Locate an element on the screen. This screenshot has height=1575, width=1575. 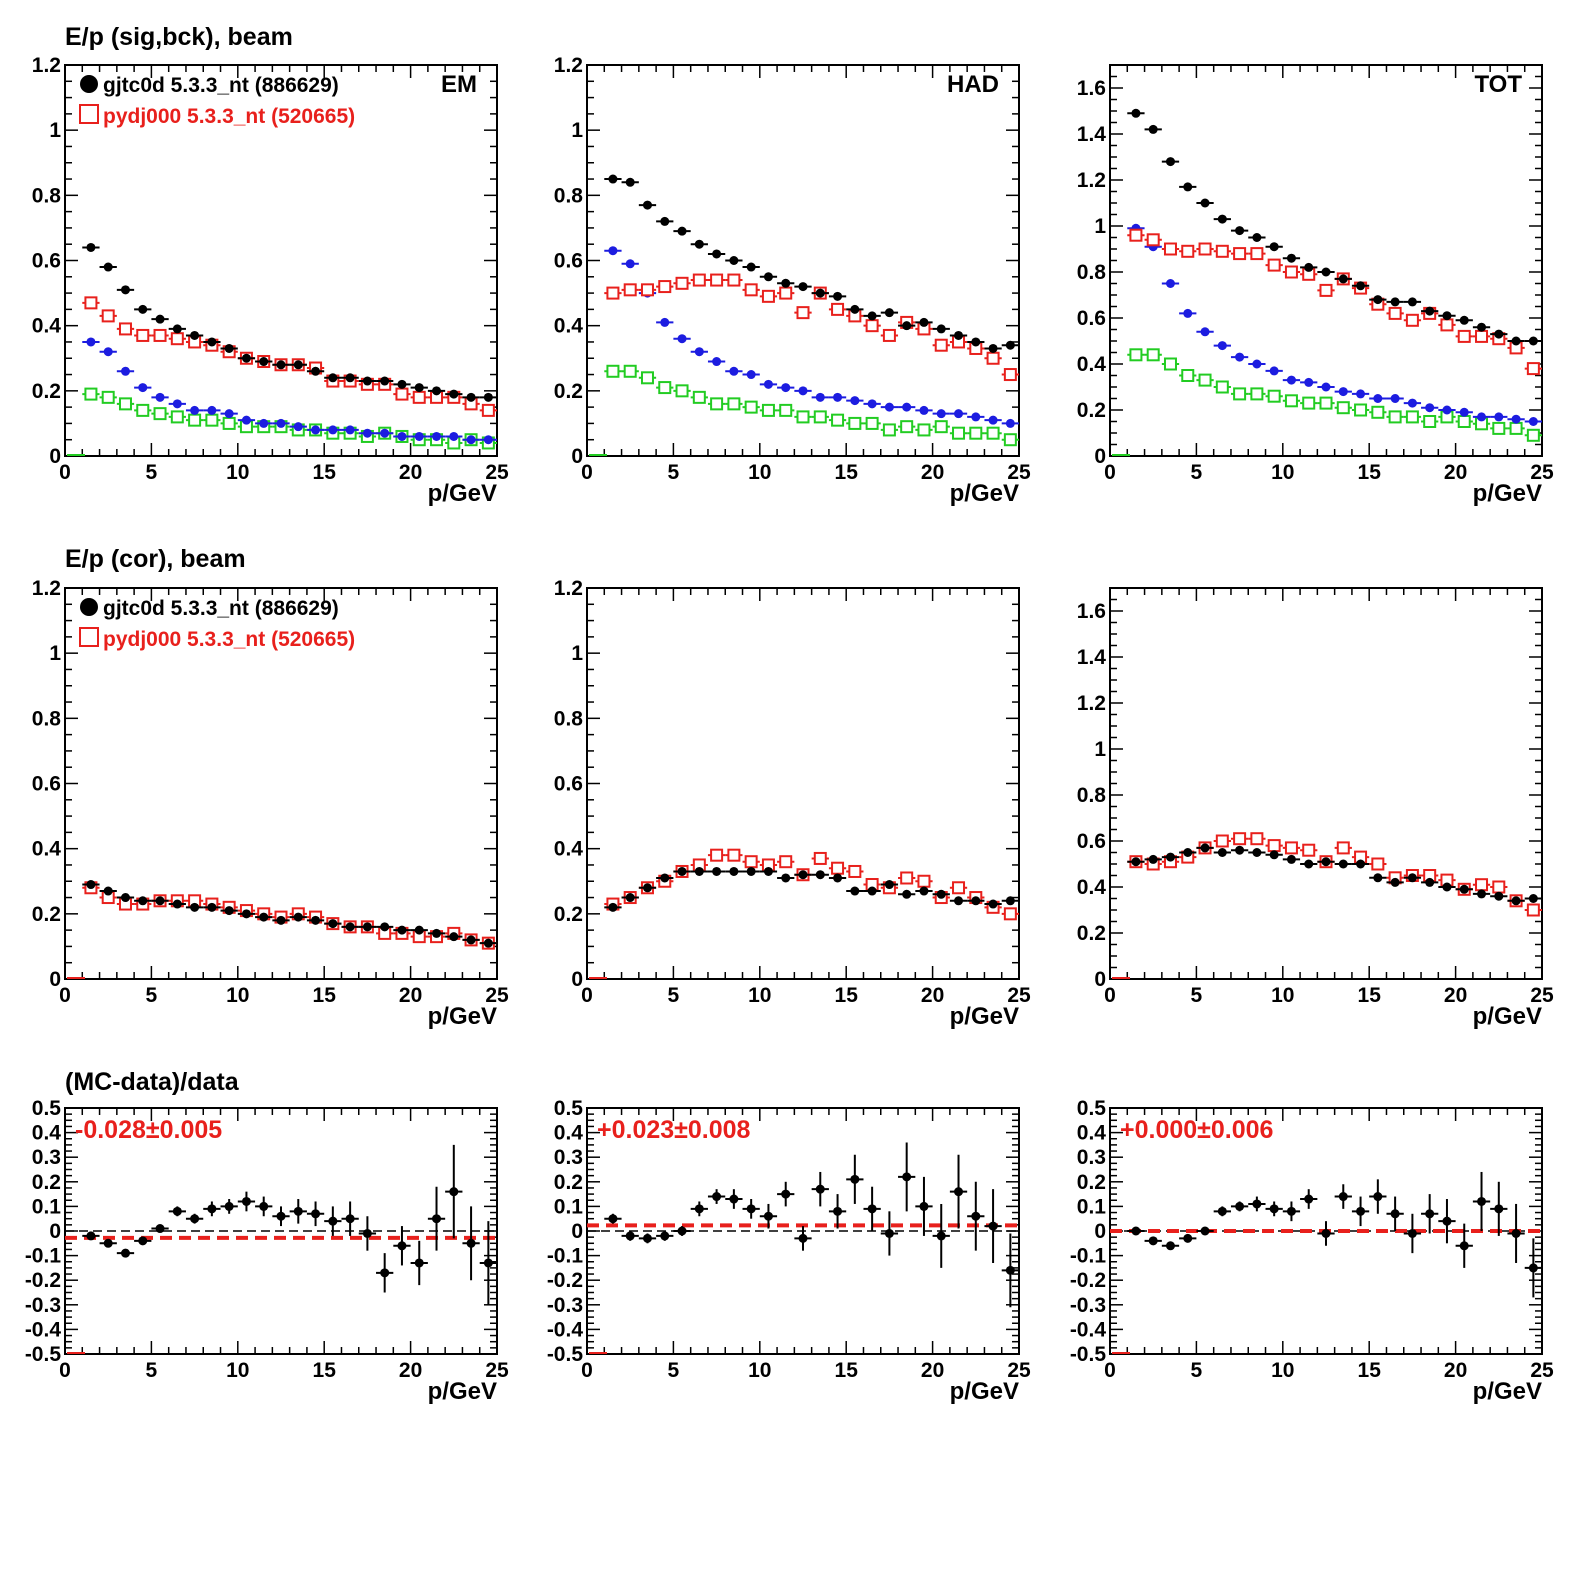
x-tick-label: 15 is located at coordinates (847, 995).